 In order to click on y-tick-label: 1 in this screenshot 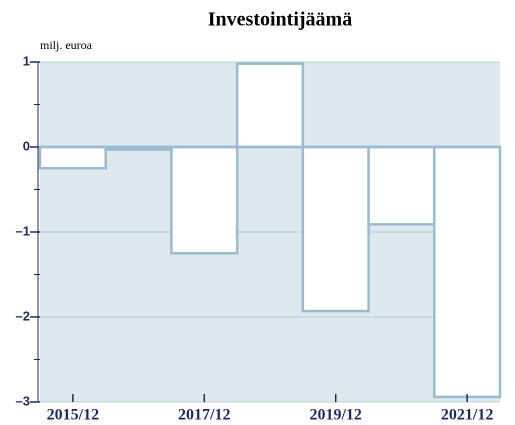, I will do `click(26, 60)`.